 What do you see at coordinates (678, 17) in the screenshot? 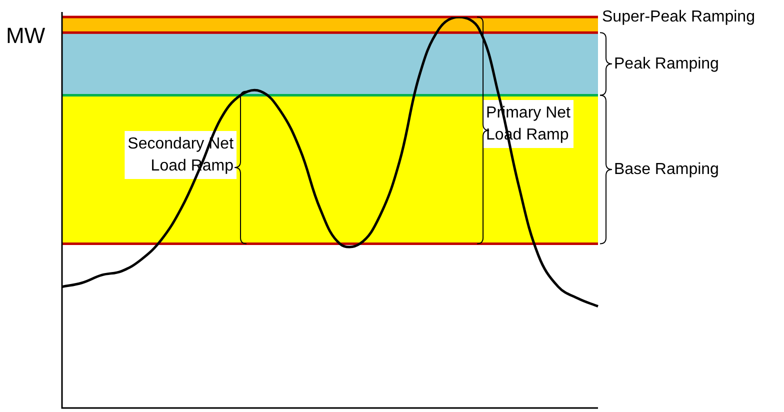
I see `band-label: Super-Peak Ramping` at bounding box center [678, 17].